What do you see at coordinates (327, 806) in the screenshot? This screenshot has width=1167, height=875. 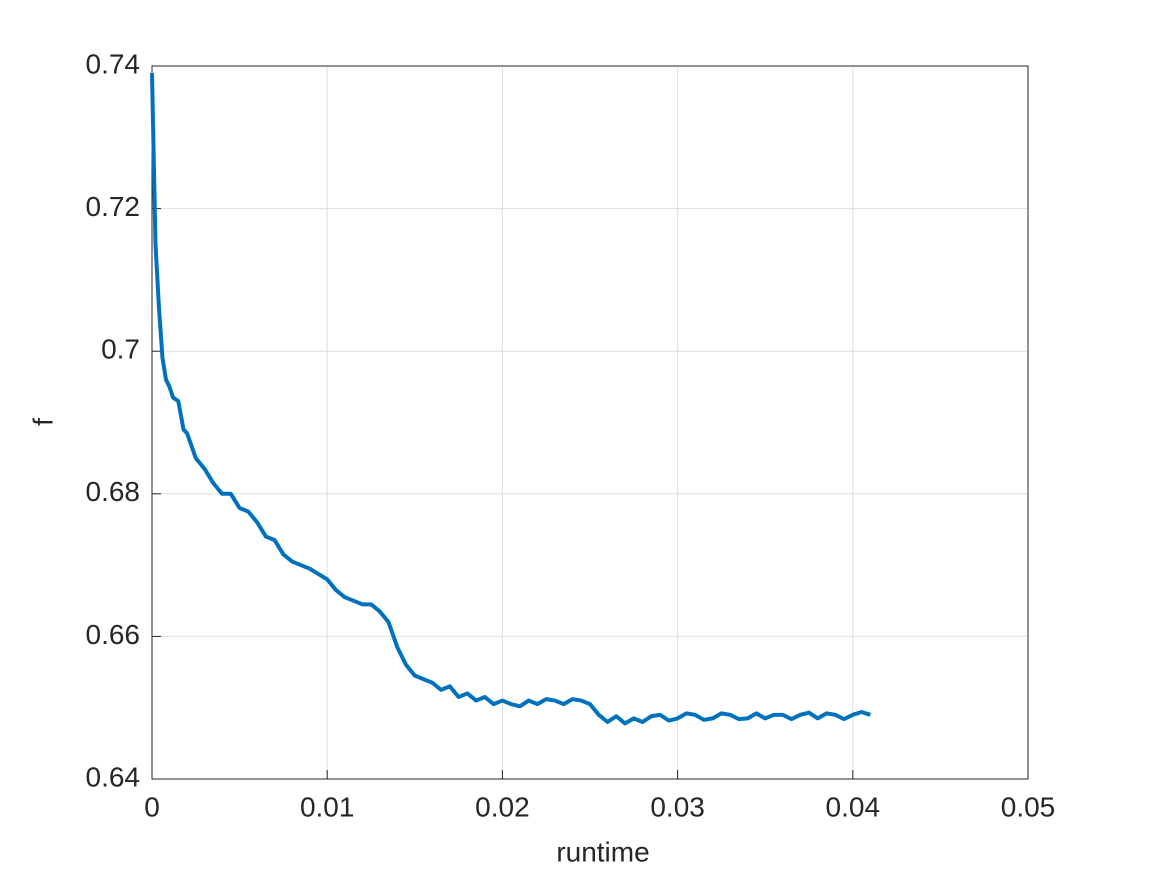 I see `x-tick-label: 0.01` at bounding box center [327, 806].